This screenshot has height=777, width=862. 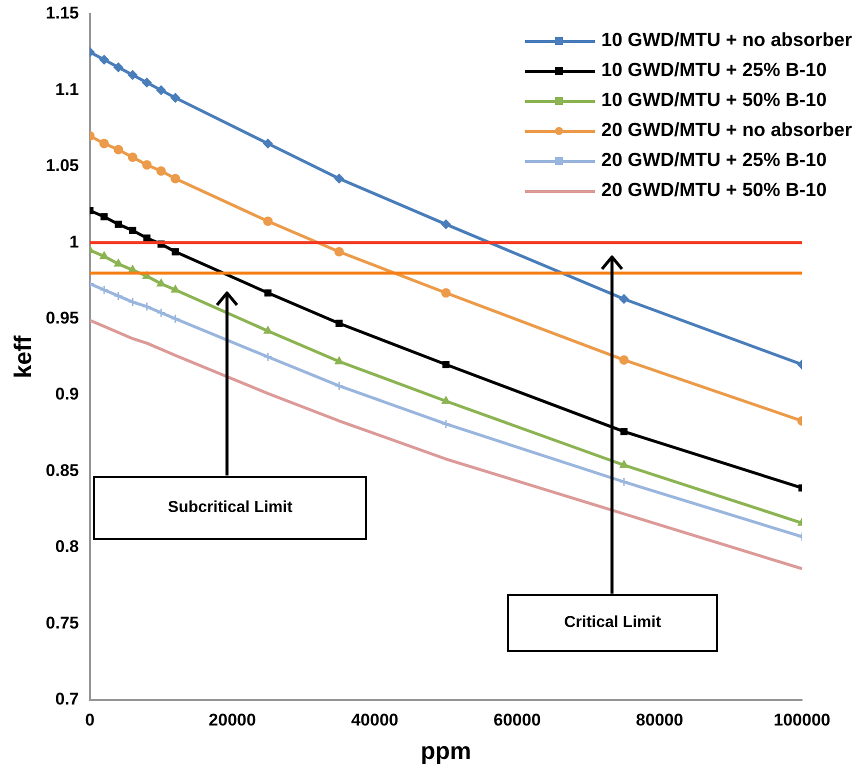 What do you see at coordinates (714, 101) in the screenshot?
I see `legend-label: 10 GWD/MTU + 50% B-10` at bounding box center [714, 101].